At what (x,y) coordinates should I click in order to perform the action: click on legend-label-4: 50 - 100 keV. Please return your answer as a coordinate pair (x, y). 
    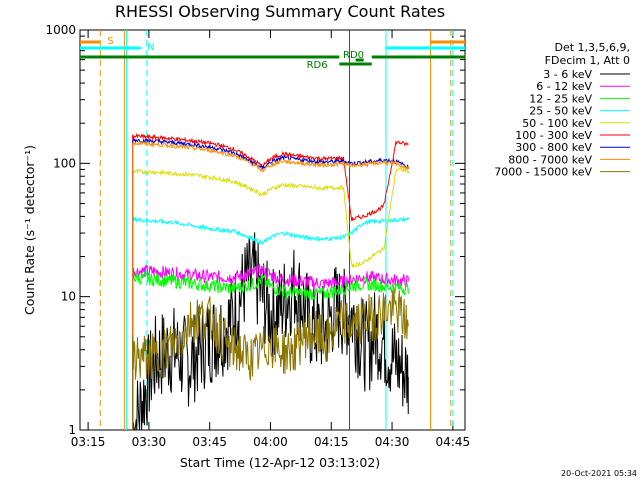
    Looking at the image, I should click on (557, 123).